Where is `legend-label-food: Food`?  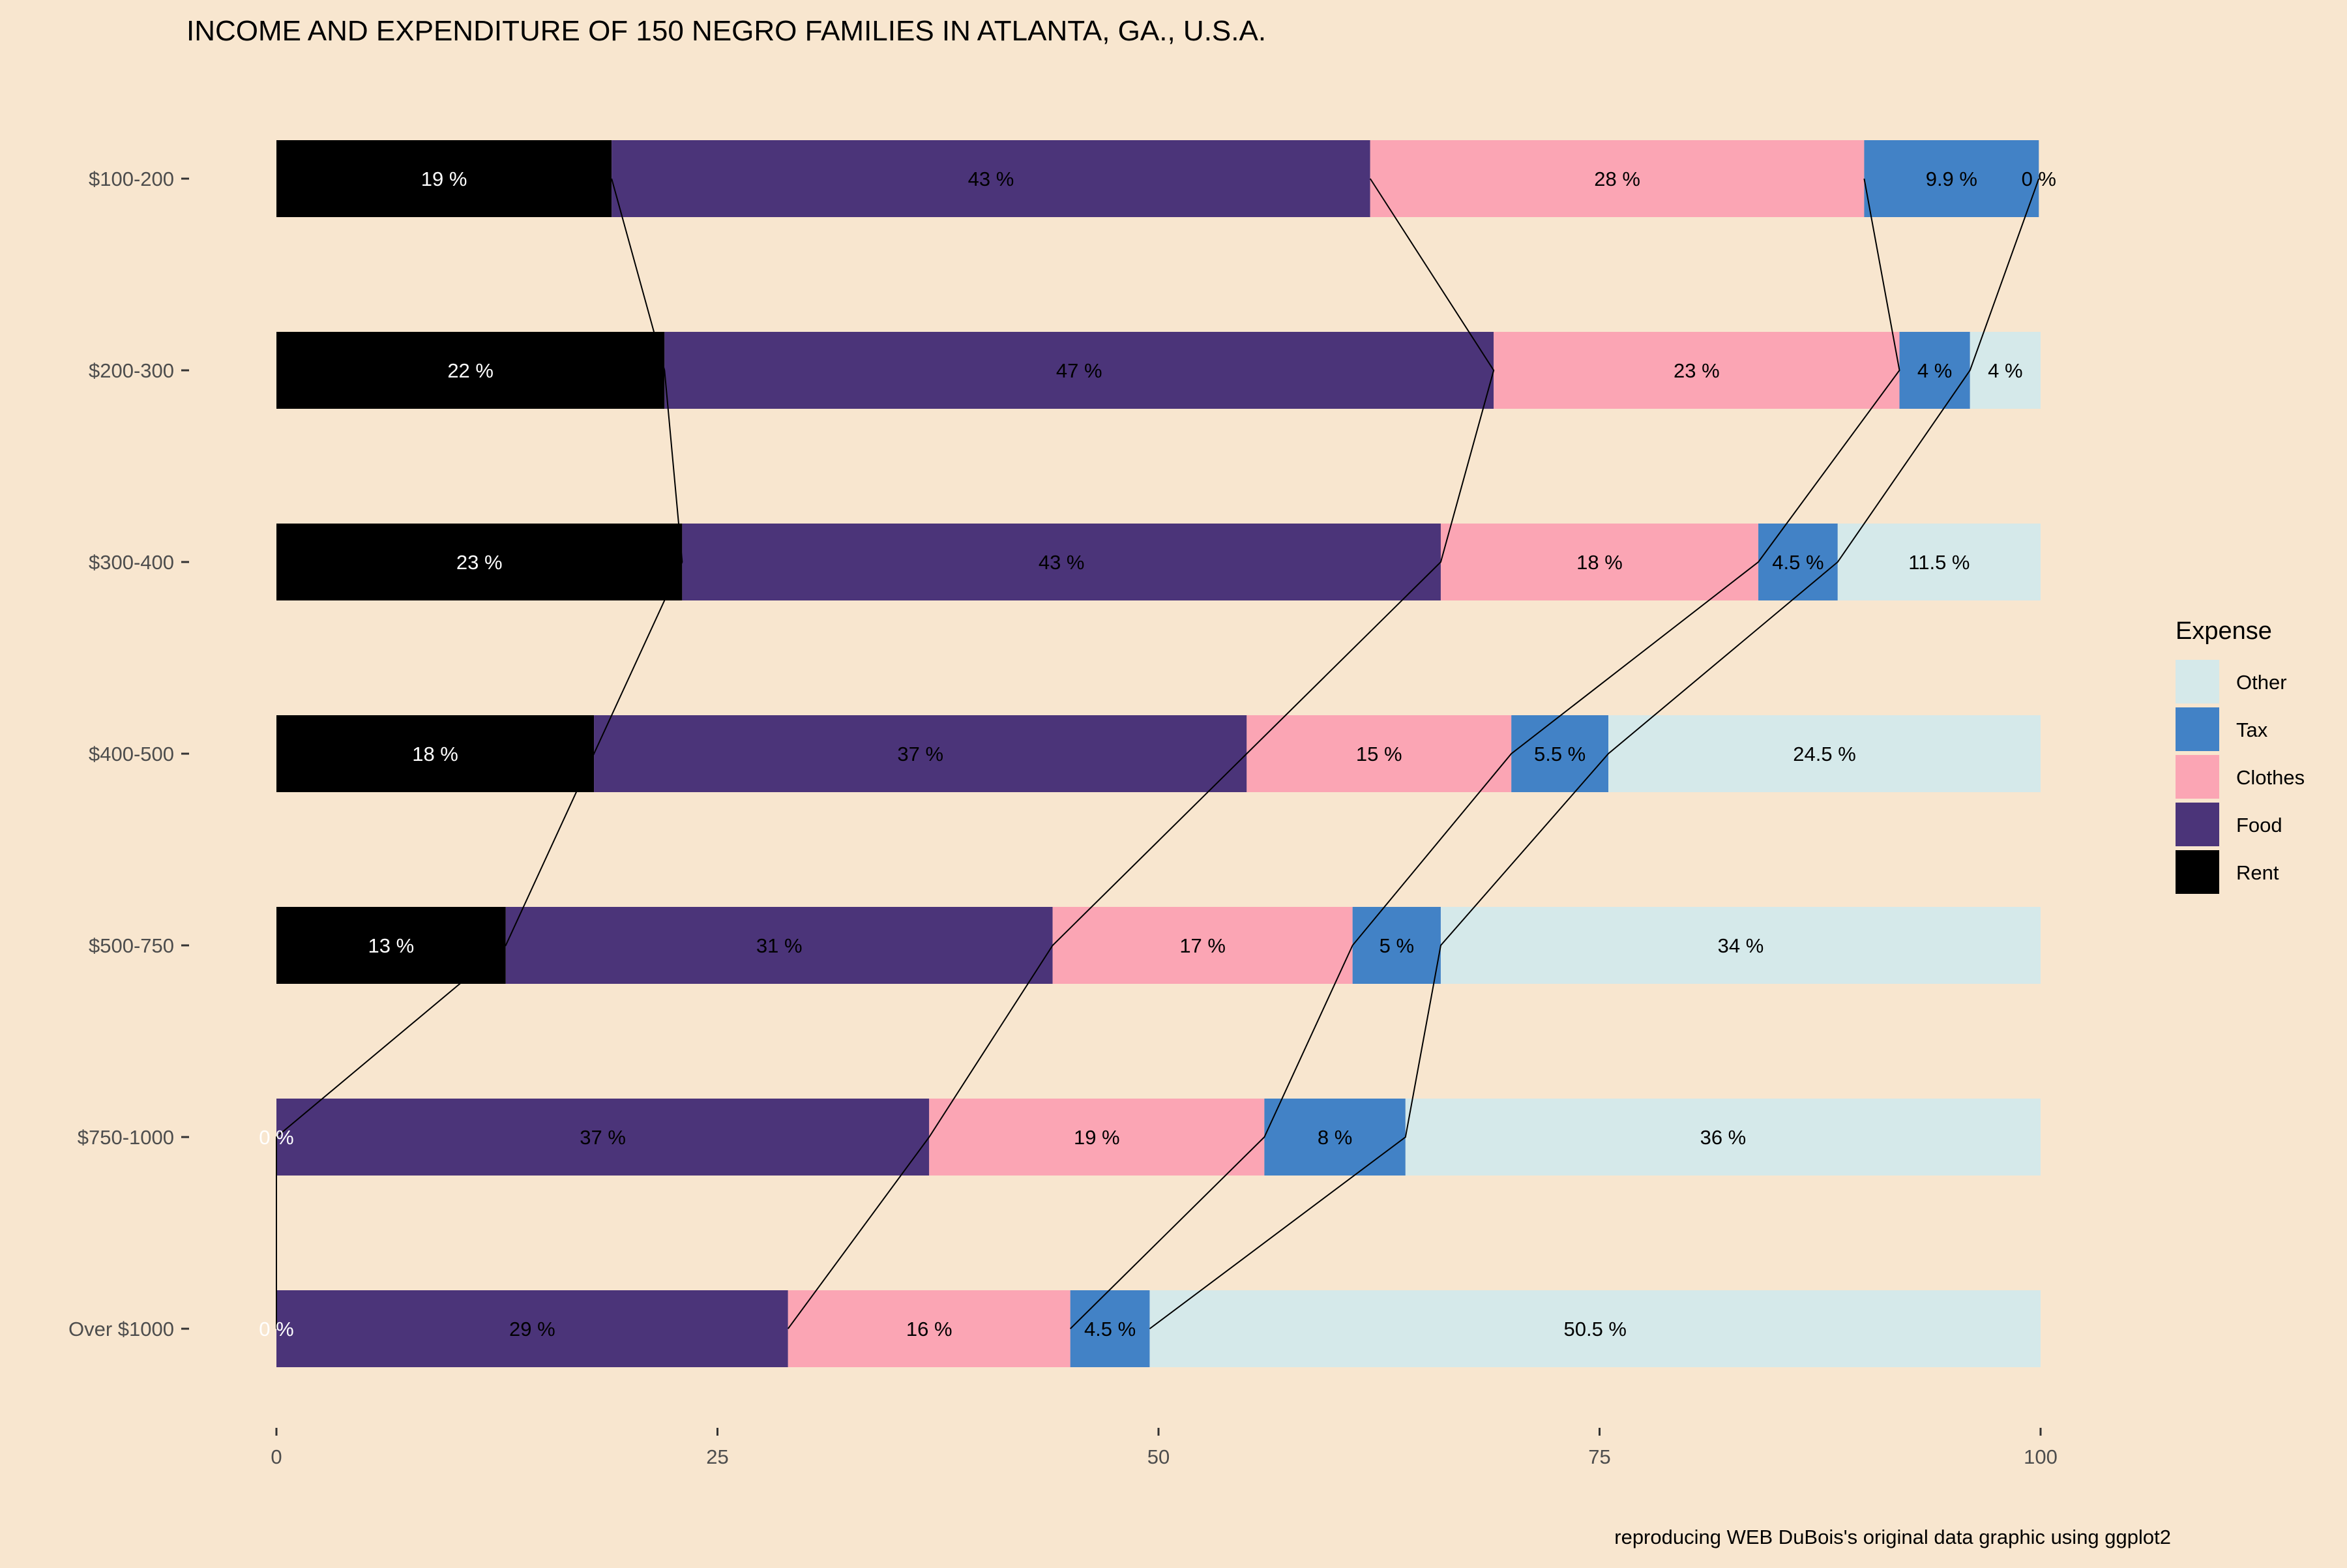
legend-label-food: Food is located at coordinates (2259, 825).